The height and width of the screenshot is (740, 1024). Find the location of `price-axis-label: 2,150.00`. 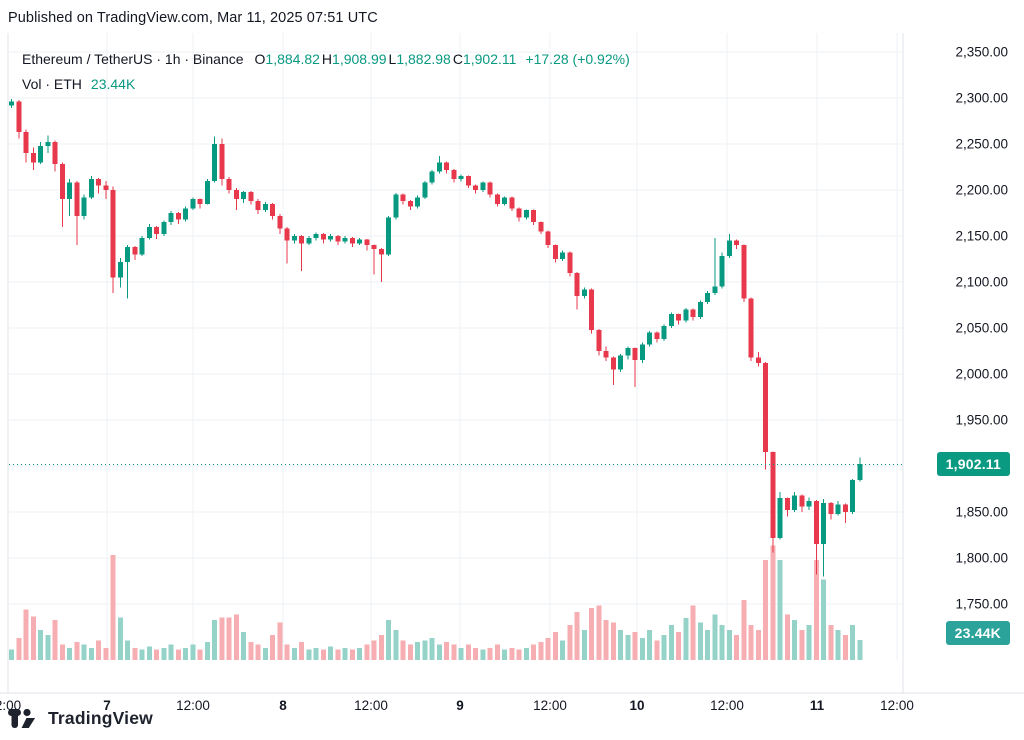

price-axis-label: 2,150.00 is located at coordinates (981, 236).